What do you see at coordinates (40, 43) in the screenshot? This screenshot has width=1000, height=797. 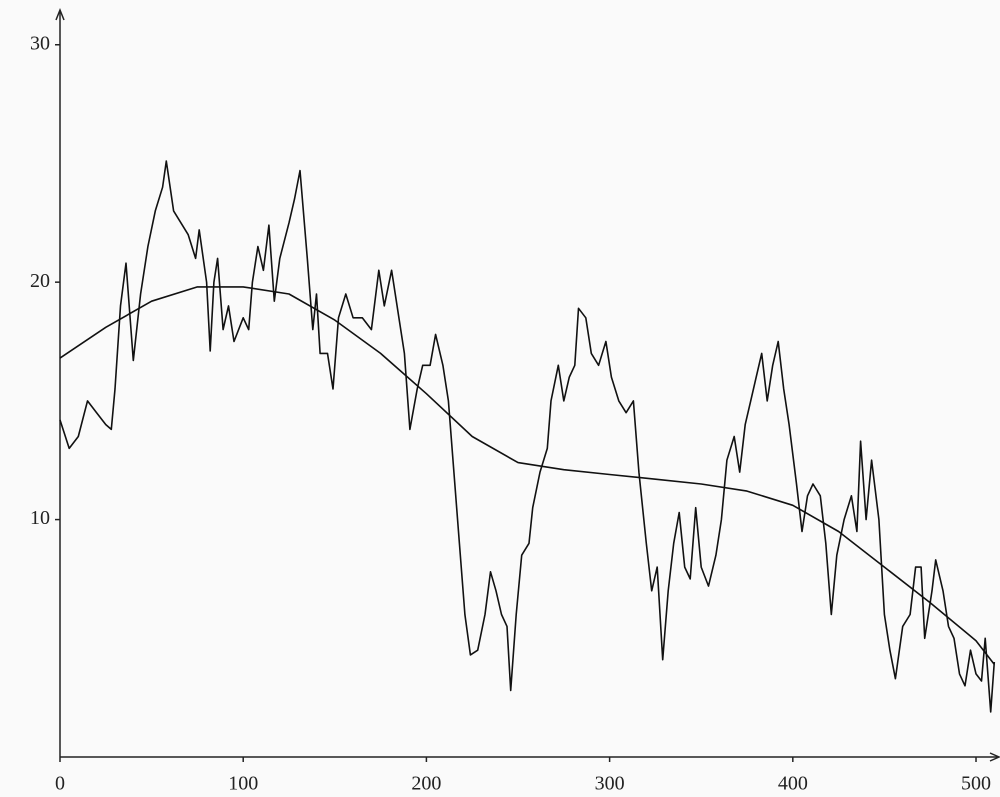 I see `y-tick-label: 30` at bounding box center [40, 43].